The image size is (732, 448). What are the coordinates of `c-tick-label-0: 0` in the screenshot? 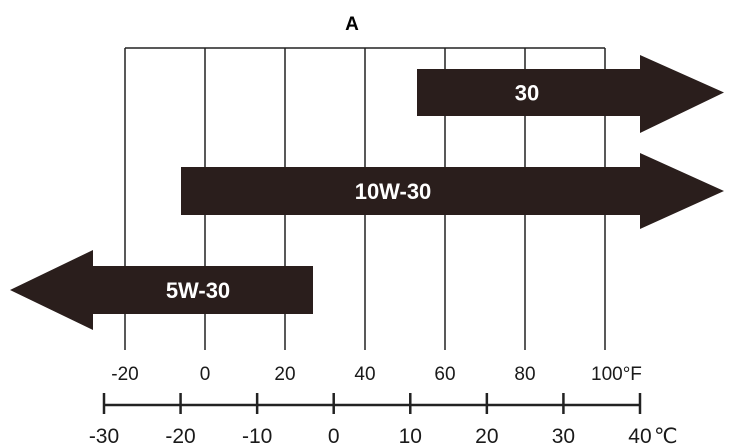 It's located at (334, 436).